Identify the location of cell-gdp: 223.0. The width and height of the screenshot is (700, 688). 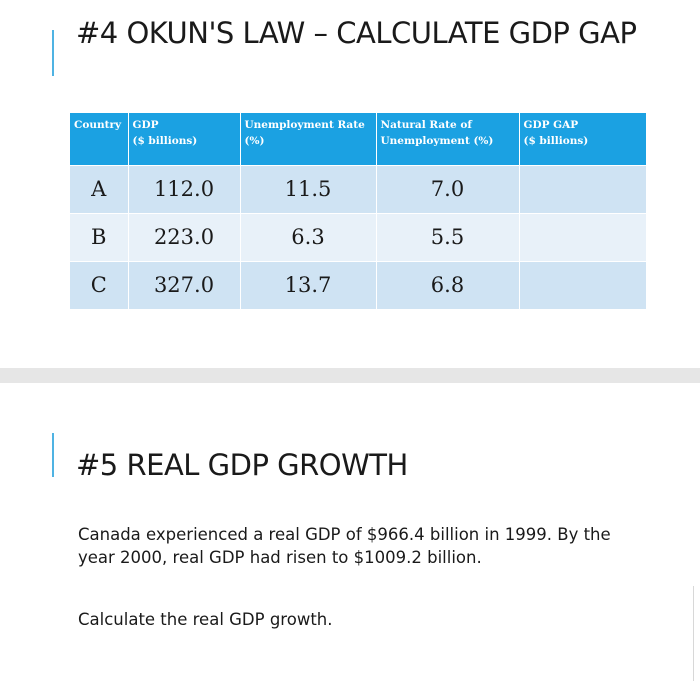
(184, 237).